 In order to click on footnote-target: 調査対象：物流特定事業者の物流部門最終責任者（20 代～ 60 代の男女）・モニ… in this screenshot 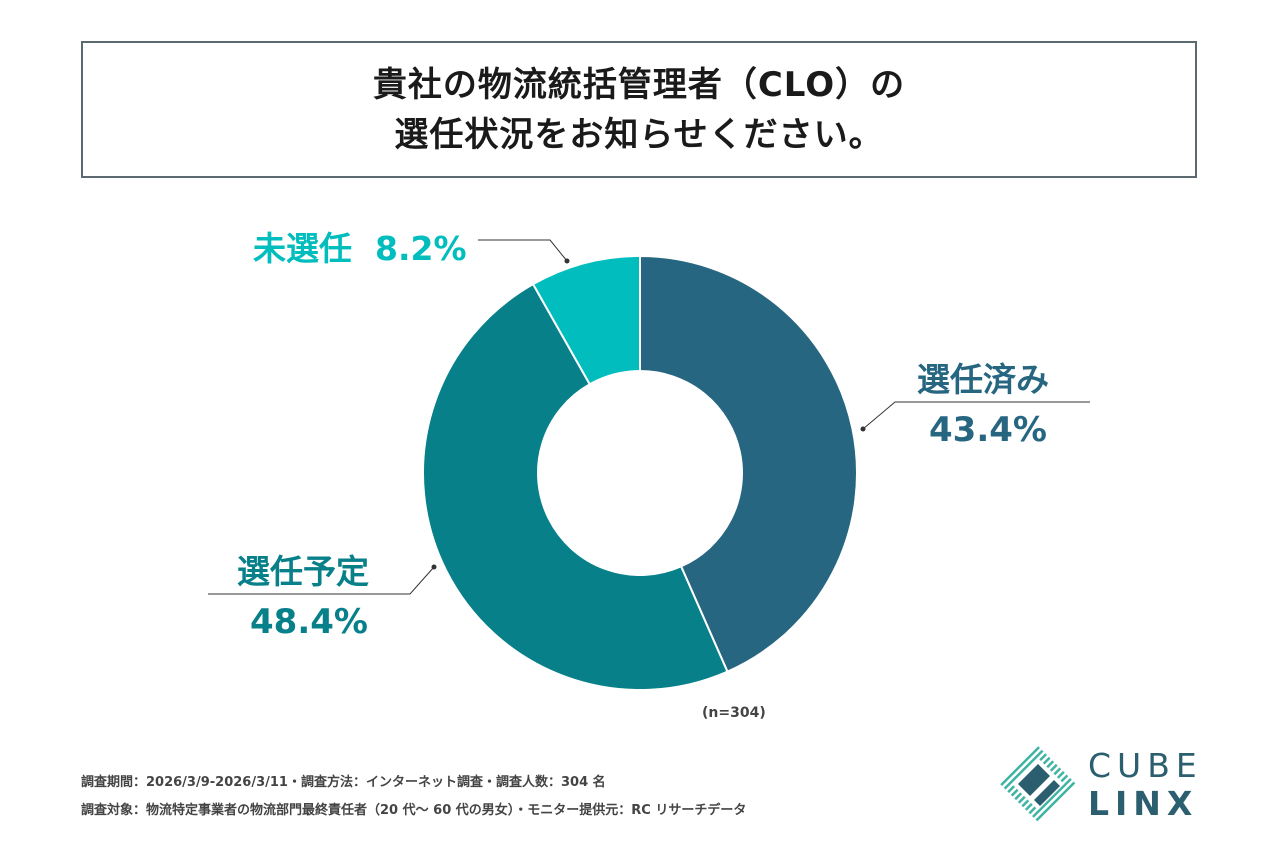, I will do `click(414, 810)`.